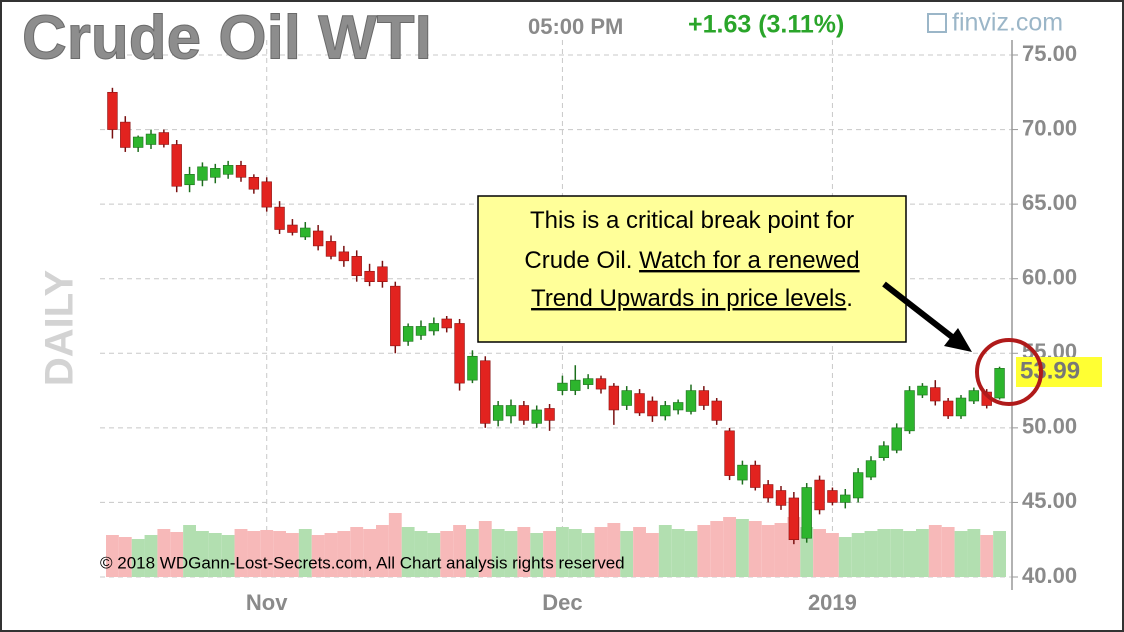 Image resolution: width=1124 pixels, height=632 pixels. I want to click on annotation-box, so click(692, 269).